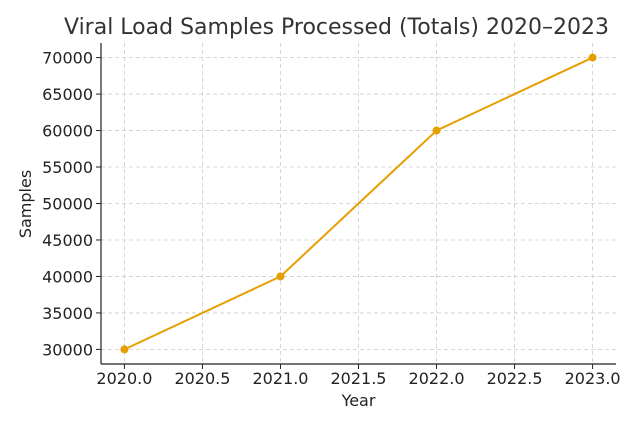 This screenshot has height=426, width=641. What do you see at coordinates (25, 204) in the screenshot?
I see `y-axis-label: Samples` at bounding box center [25, 204].